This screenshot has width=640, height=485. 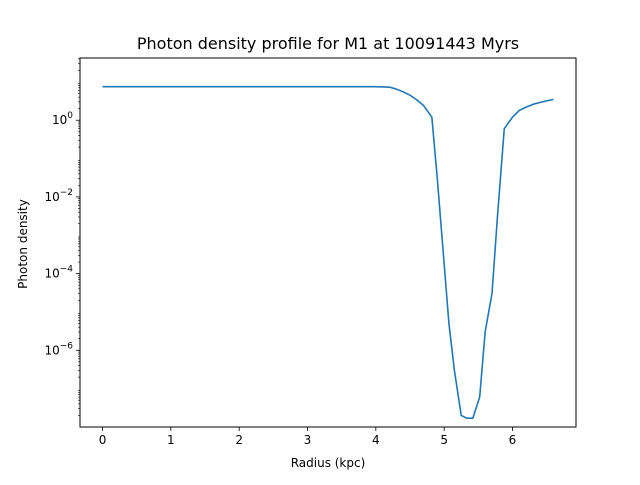 What do you see at coordinates (103, 440) in the screenshot?
I see `x-tick-label: 0` at bounding box center [103, 440].